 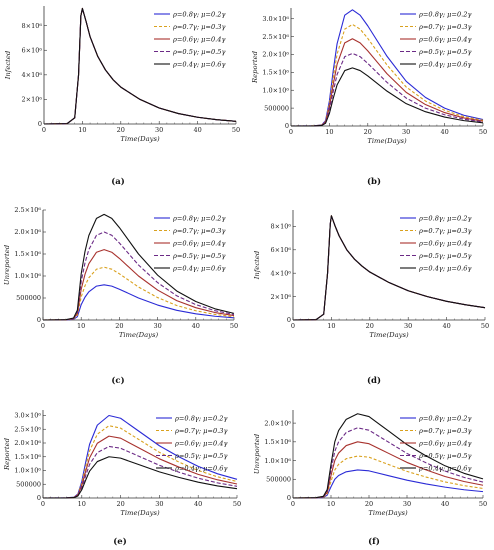 I want to click on panel-caption: (b), so click(x=374, y=181).